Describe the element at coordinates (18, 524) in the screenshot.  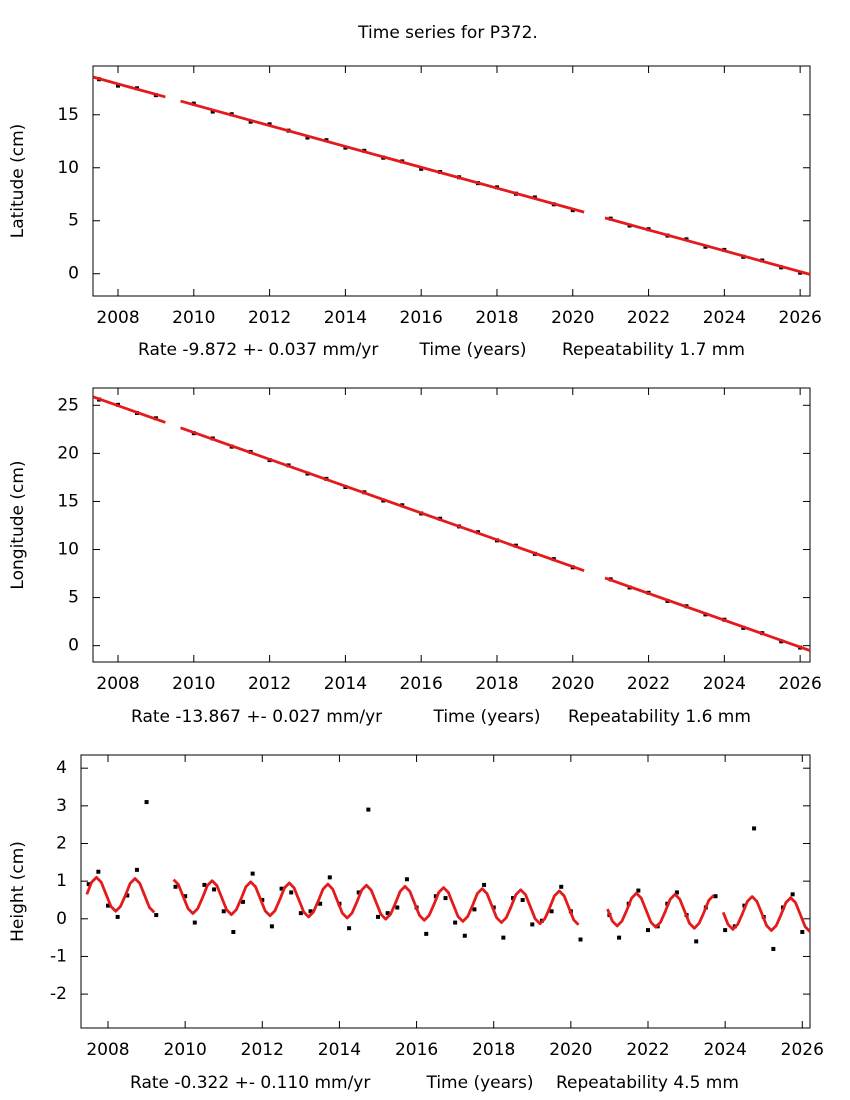
I see `y-axis-label: Longitude (cm)` at that location.